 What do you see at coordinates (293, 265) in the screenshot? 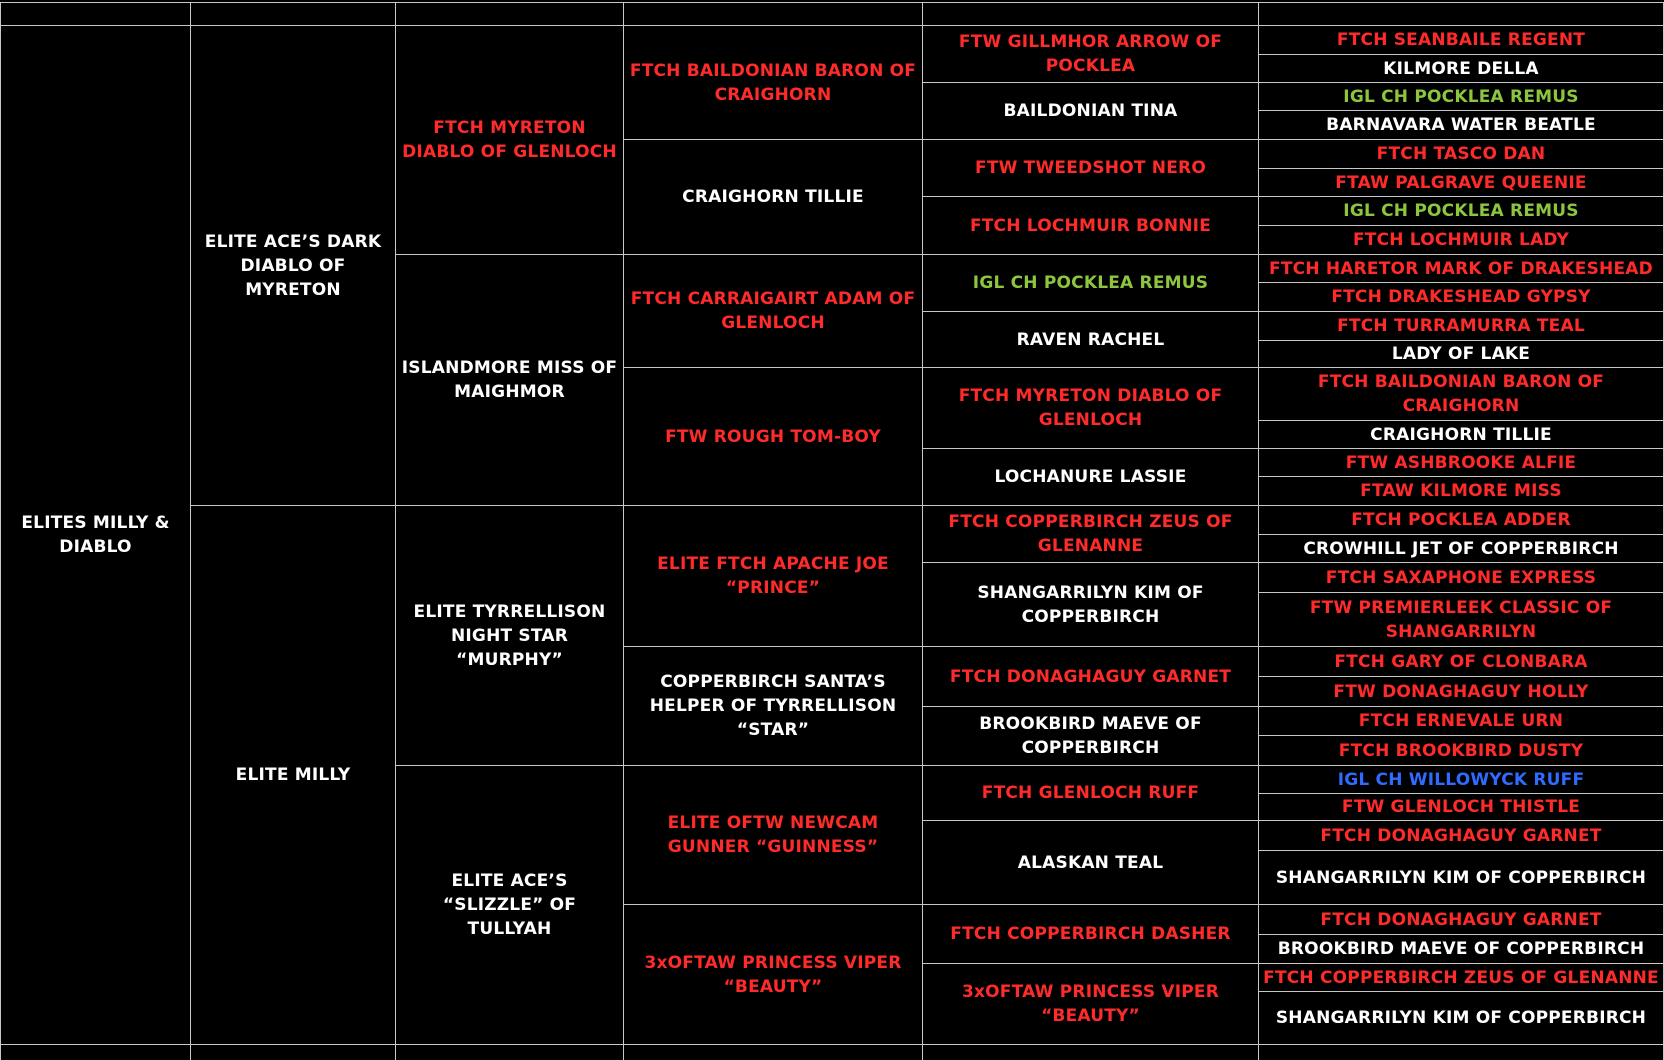
I see `pedigree-cell: ELITE ACE’S DARK DIABLO OF MYRETON` at bounding box center [293, 265].